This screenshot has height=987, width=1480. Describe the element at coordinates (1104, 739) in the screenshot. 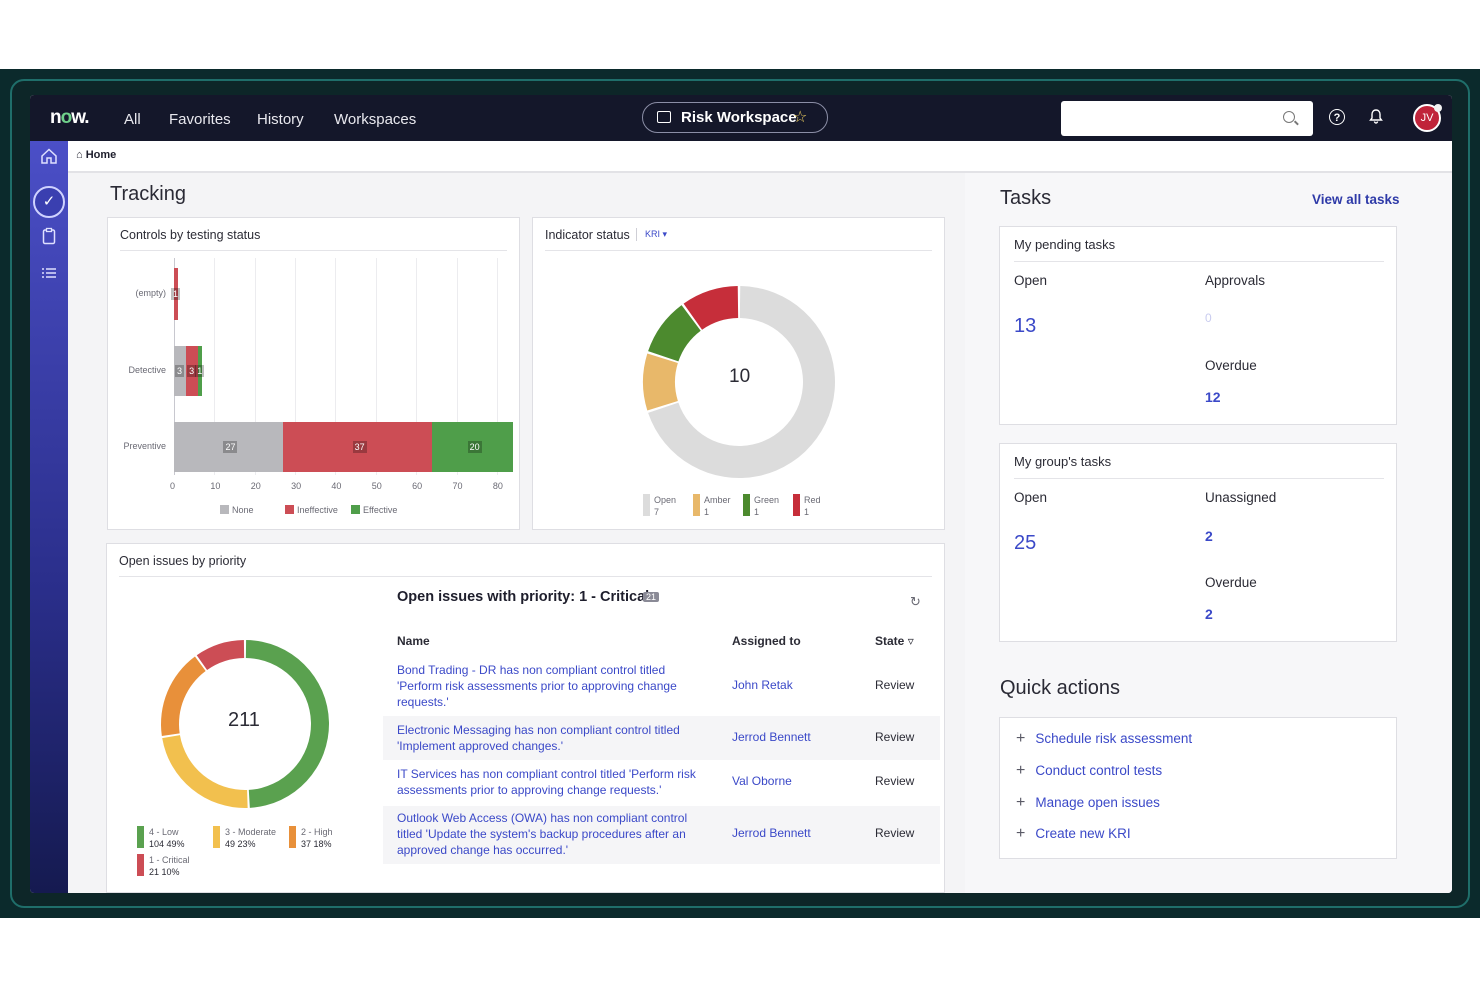

I see `schedule-risk-assessment-action: + Schedule risk assessment` at that location.